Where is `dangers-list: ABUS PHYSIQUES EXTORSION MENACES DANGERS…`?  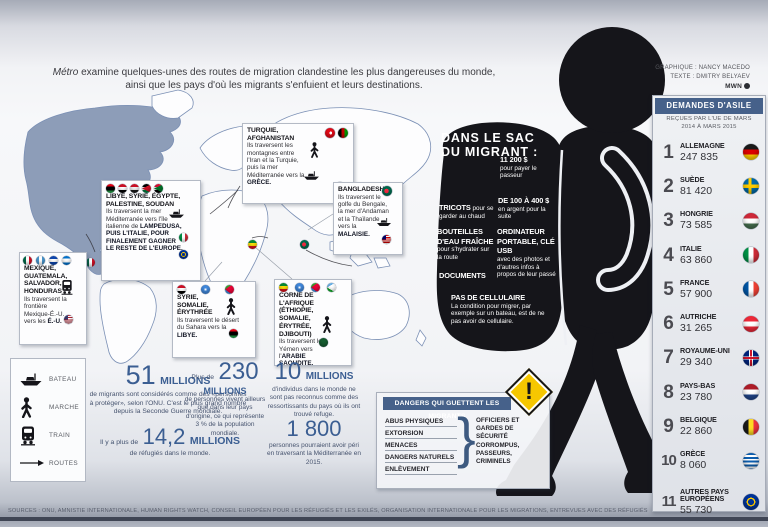 dangers-list: ABUS PHYSIQUES EXTORSION MENACES DANGERS… is located at coordinates (421, 445).